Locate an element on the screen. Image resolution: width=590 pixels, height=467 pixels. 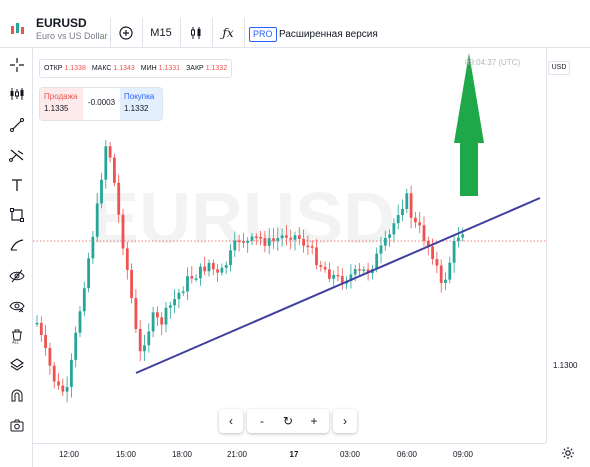
magnet-icon is located at coordinates (17, 395).